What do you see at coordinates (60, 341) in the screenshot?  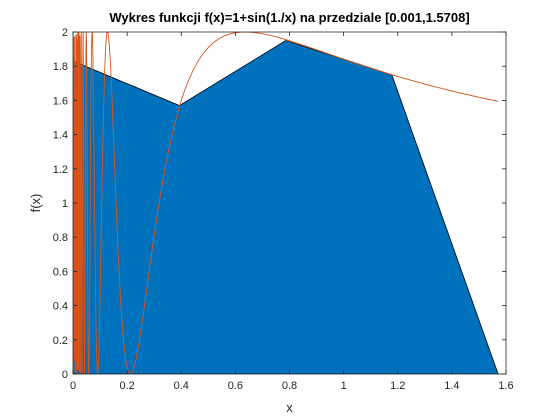 I see `y-tick-label: 0.2` at bounding box center [60, 341].